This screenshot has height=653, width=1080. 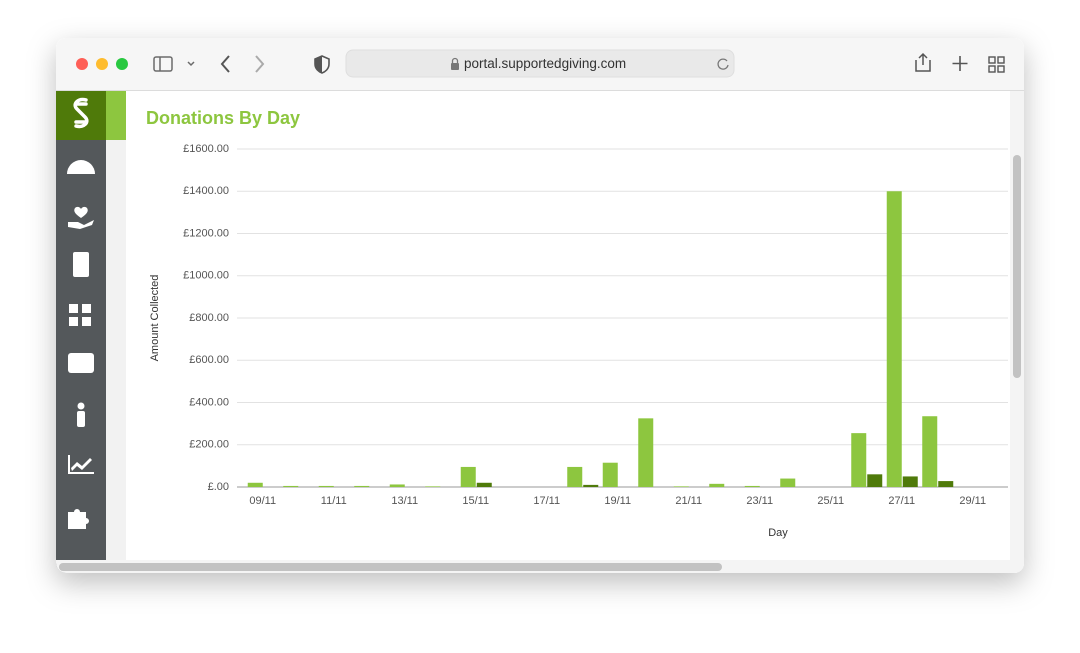 What do you see at coordinates (73, 308) in the screenshot?
I see `qr-icon` at bounding box center [73, 308].